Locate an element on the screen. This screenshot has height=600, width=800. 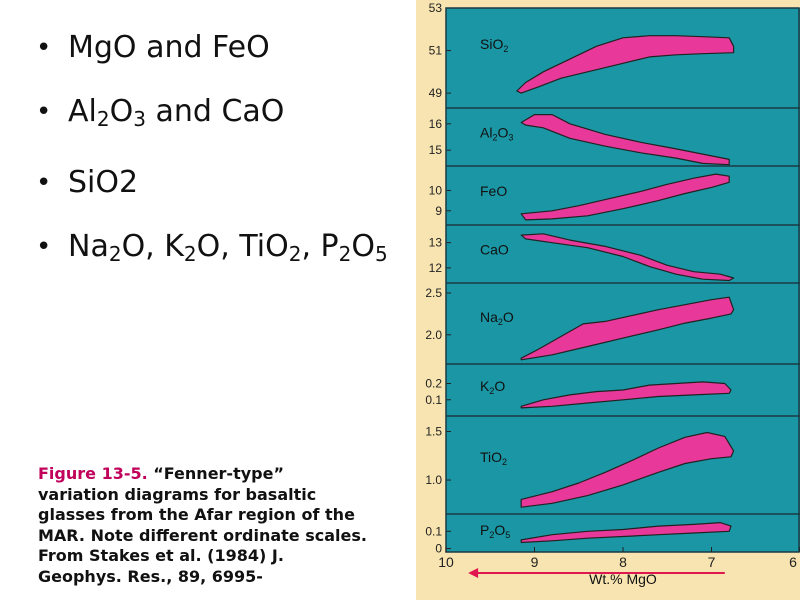
bullet-item: • Na2O, K2O, TiO2, P2O5 is located at coordinates (221, 250).